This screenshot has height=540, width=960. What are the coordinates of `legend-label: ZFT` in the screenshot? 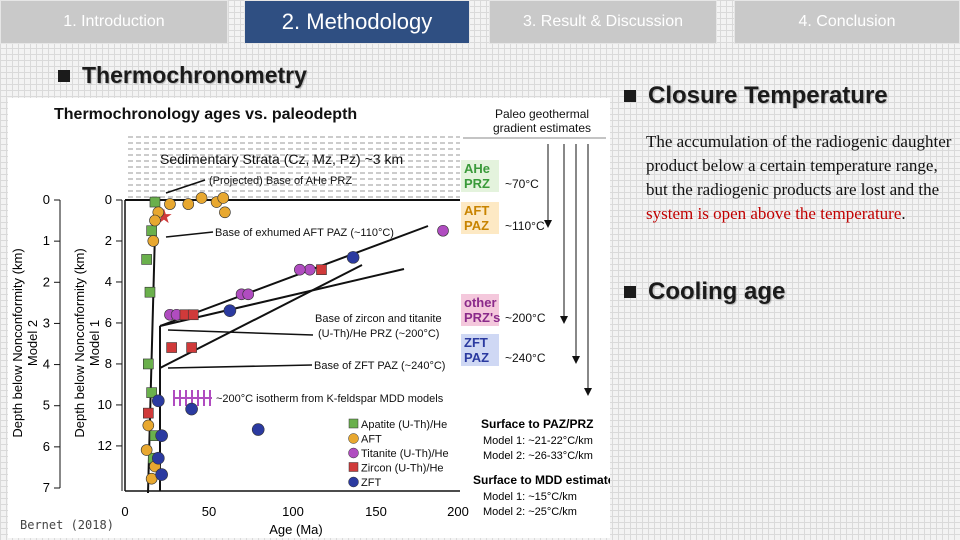 It's located at (371, 483).